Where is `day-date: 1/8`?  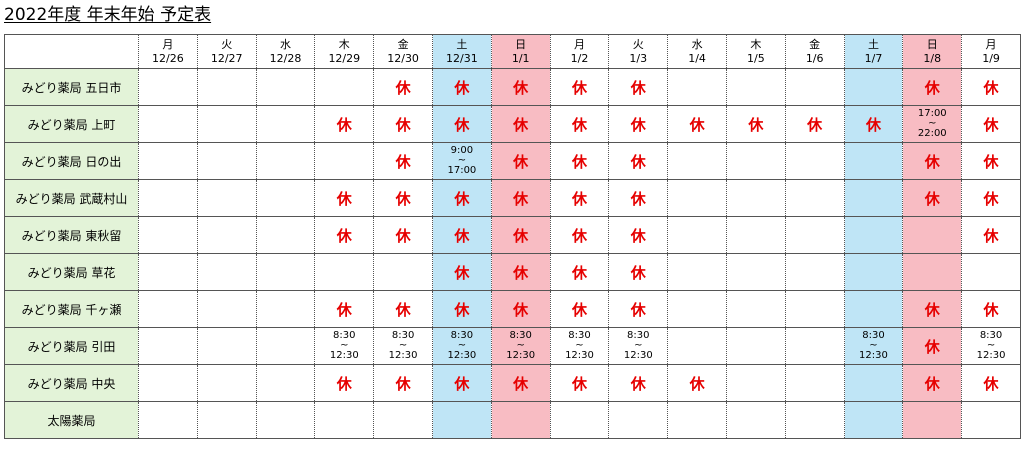 day-date: 1/8 is located at coordinates (932, 58).